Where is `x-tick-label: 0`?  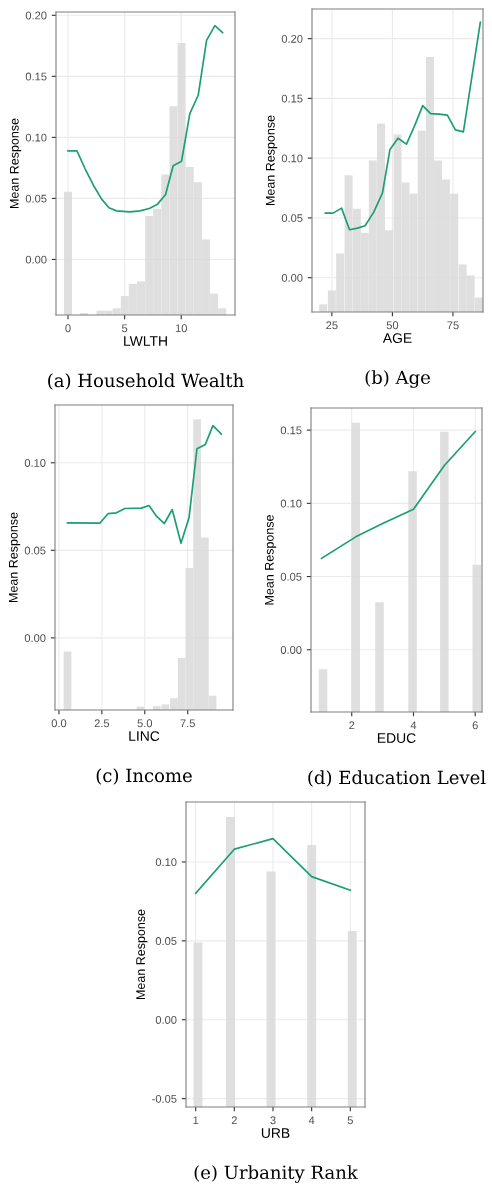
x-tick-label: 0 is located at coordinates (68, 328).